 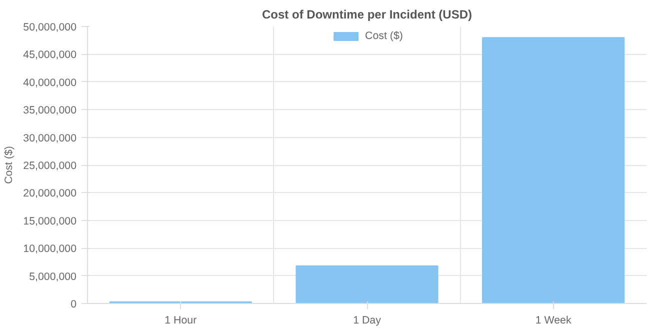 What do you see at coordinates (181, 320) in the screenshot?
I see `x-tick-label: 1 Hour` at bounding box center [181, 320].